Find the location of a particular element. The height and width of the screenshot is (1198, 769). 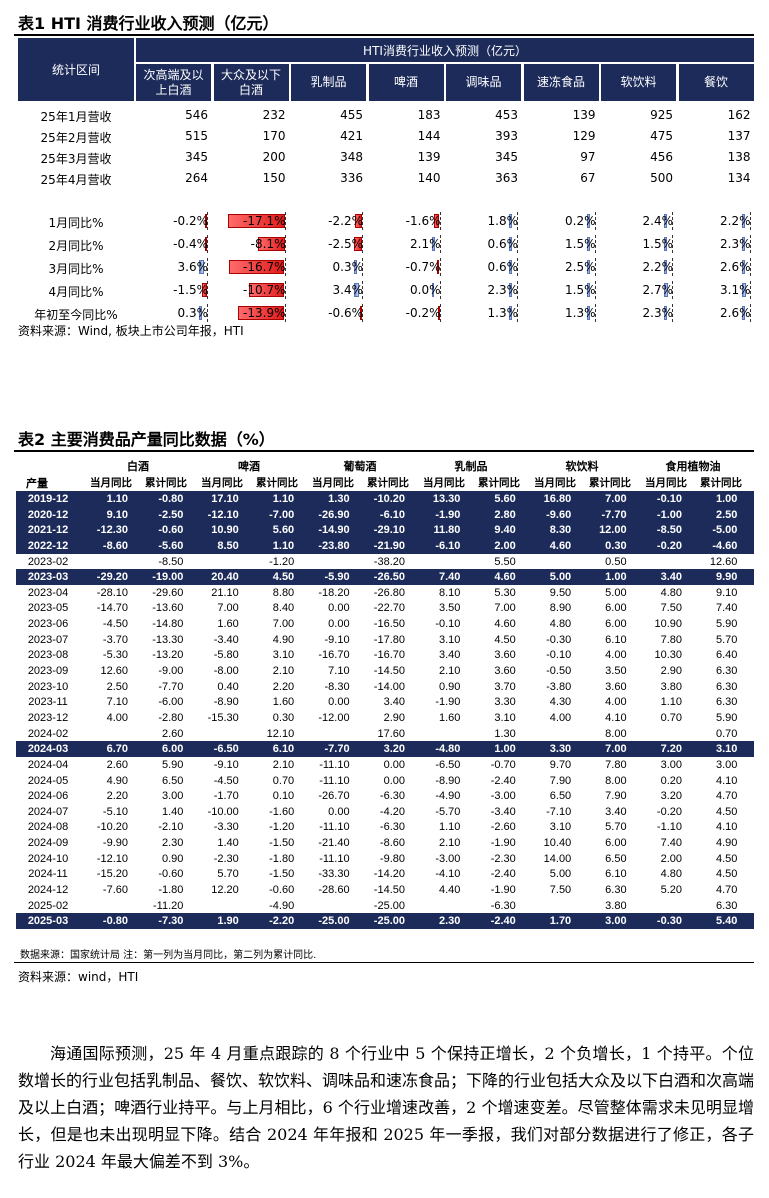

table1-revenue-cell: 134 is located at coordinates (739, 178).